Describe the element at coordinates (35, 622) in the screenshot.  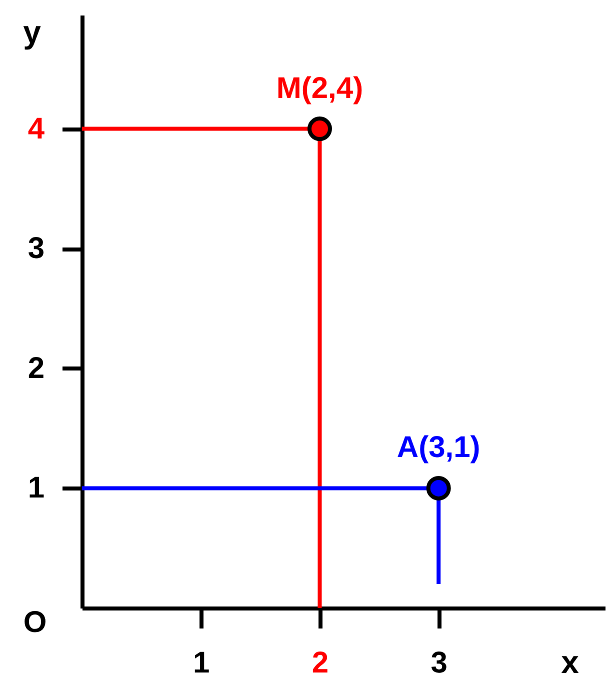
I see `text: O` at that location.